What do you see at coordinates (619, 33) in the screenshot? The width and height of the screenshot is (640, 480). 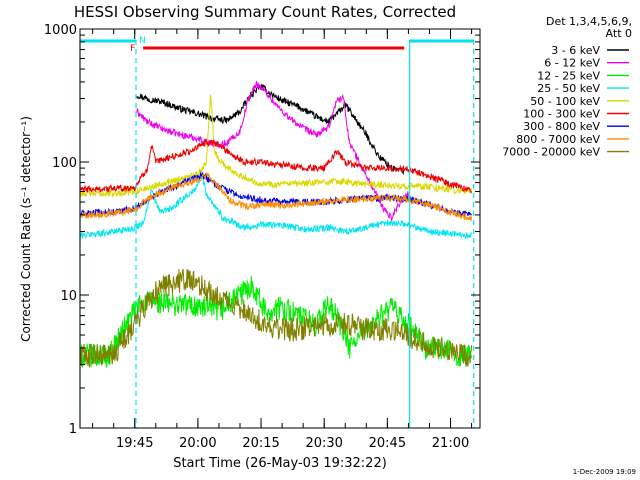 I see `legend-header-line: Att 0` at bounding box center [619, 33].